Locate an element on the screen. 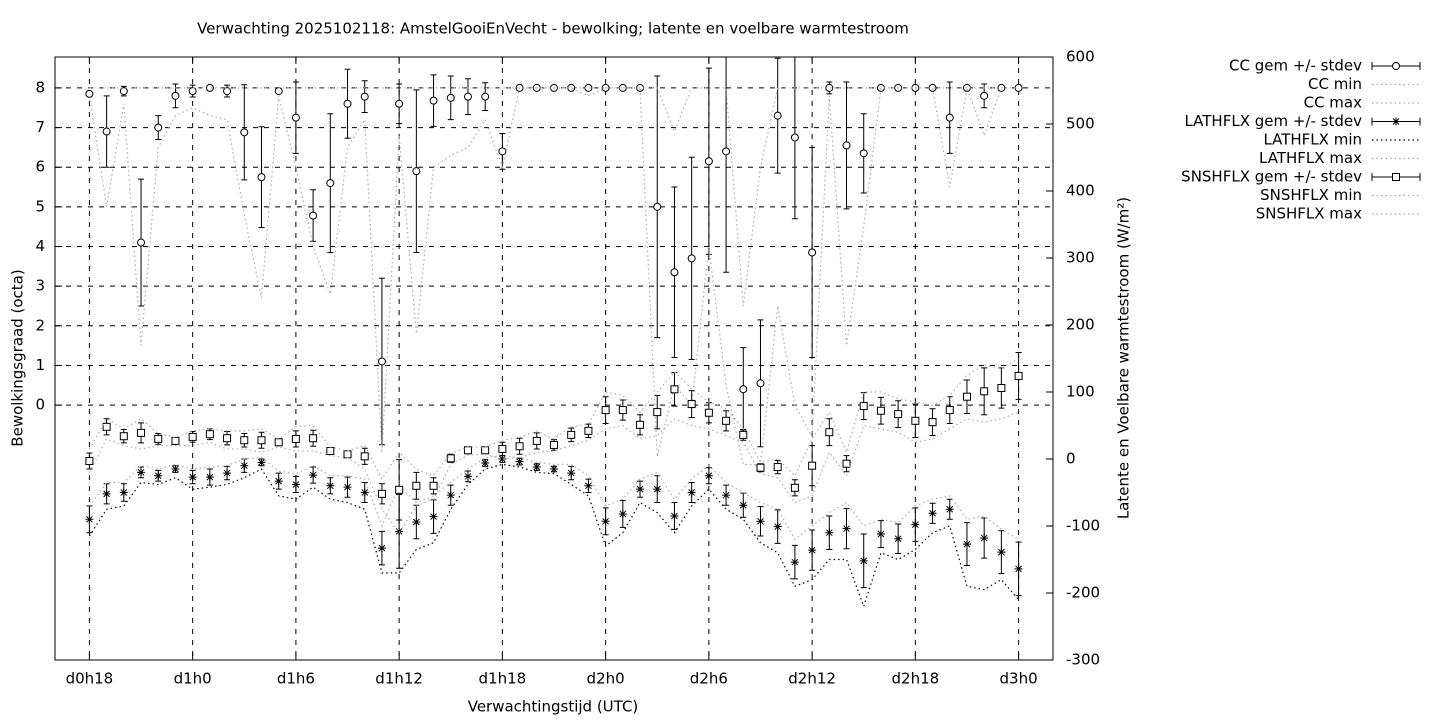 This screenshot has height=720, width=1440. y2-tick-label: 300 is located at coordinates (1080, 258).